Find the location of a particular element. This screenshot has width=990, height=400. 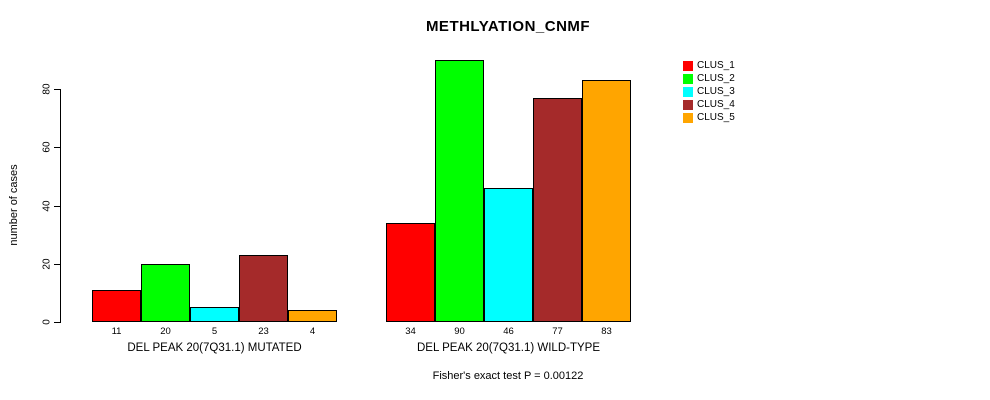

bar-clus_4-wild-type is located at coordinates (557, 210).